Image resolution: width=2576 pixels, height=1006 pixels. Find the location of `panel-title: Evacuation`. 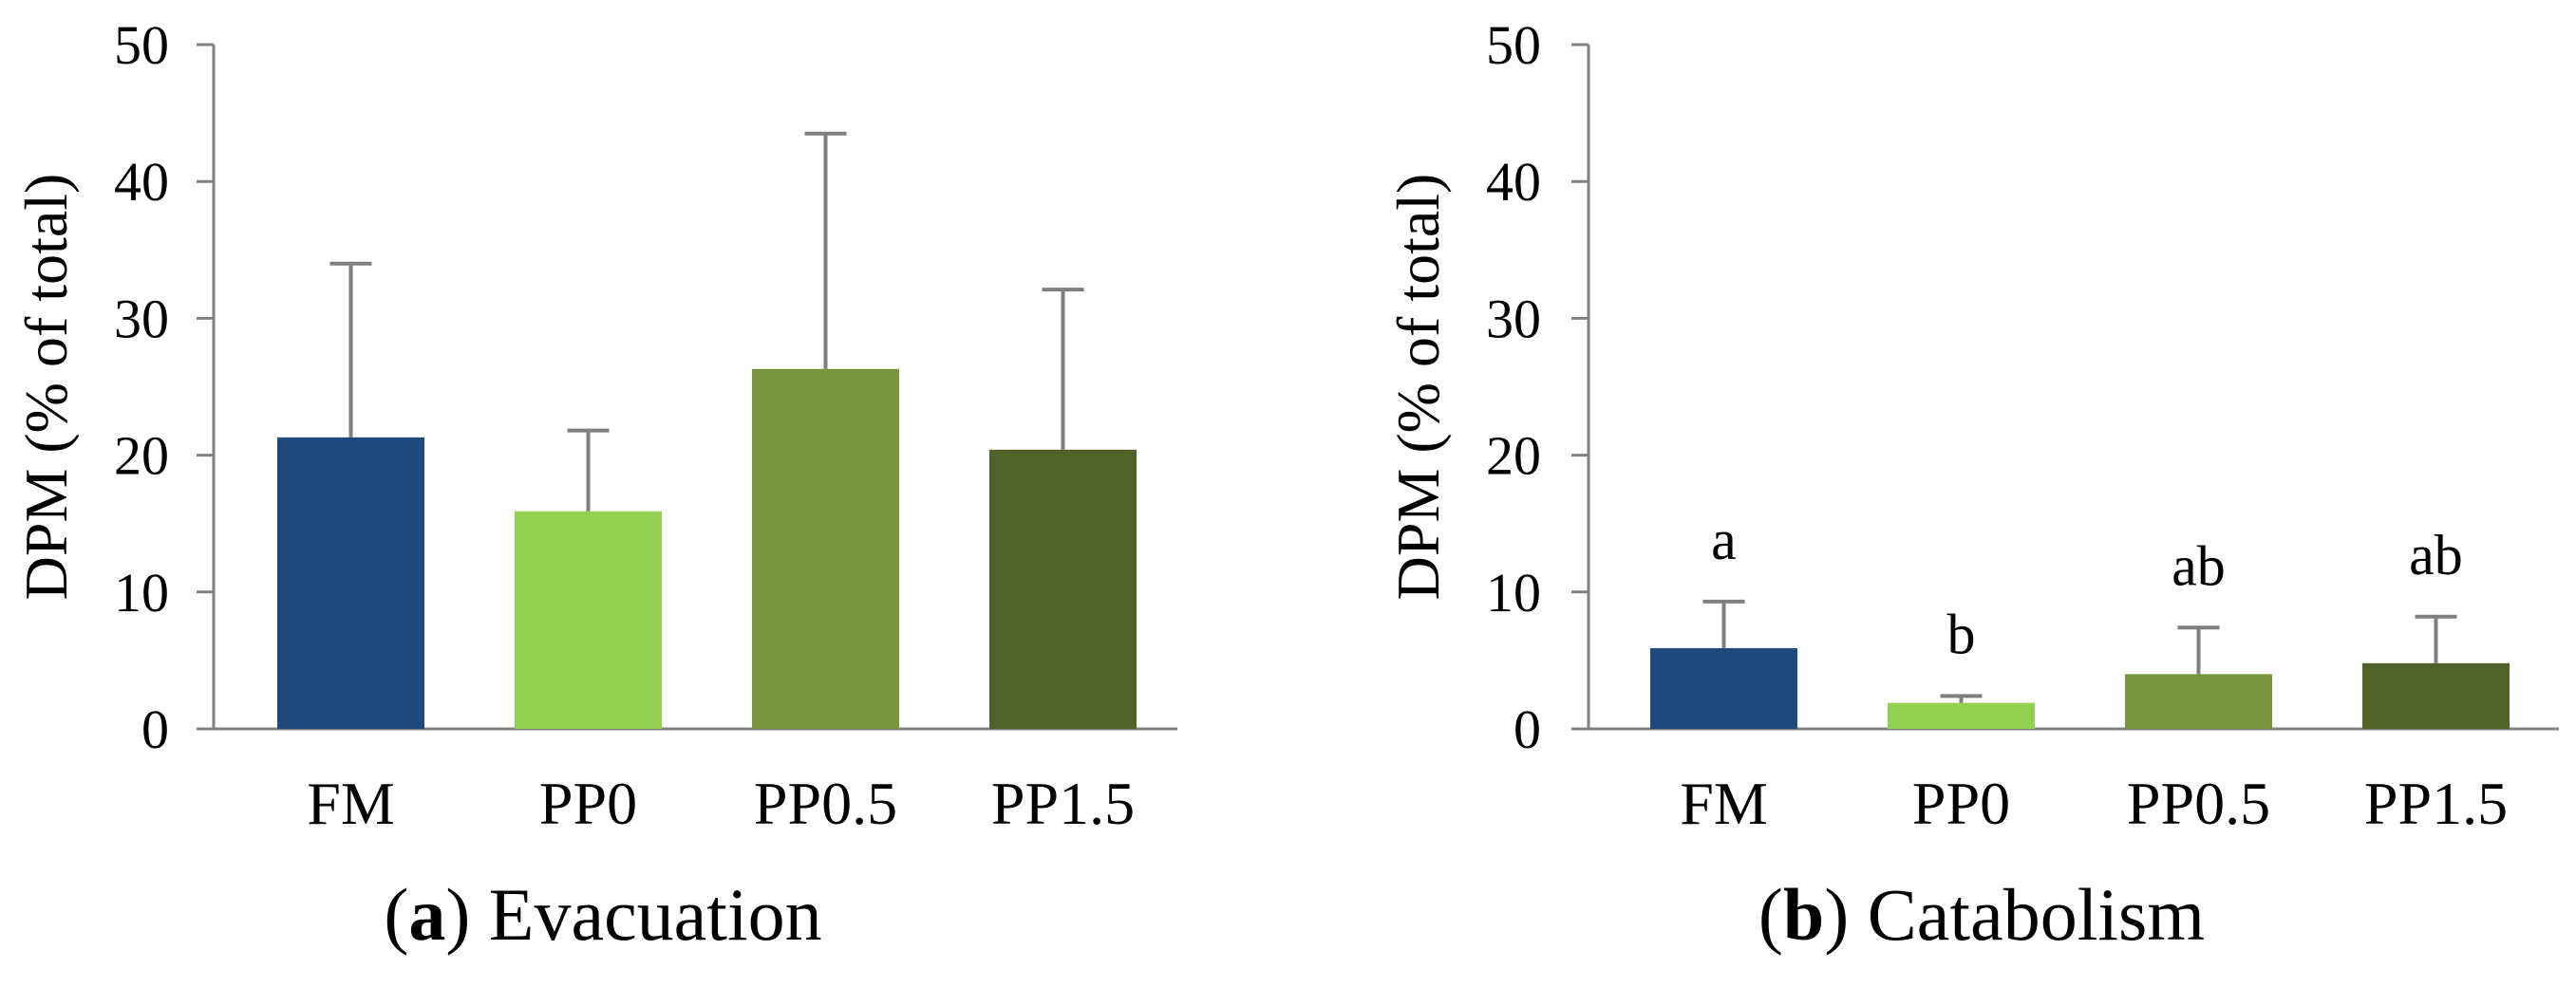

panel-title: Evacuation is located at coordinates (655, 914).